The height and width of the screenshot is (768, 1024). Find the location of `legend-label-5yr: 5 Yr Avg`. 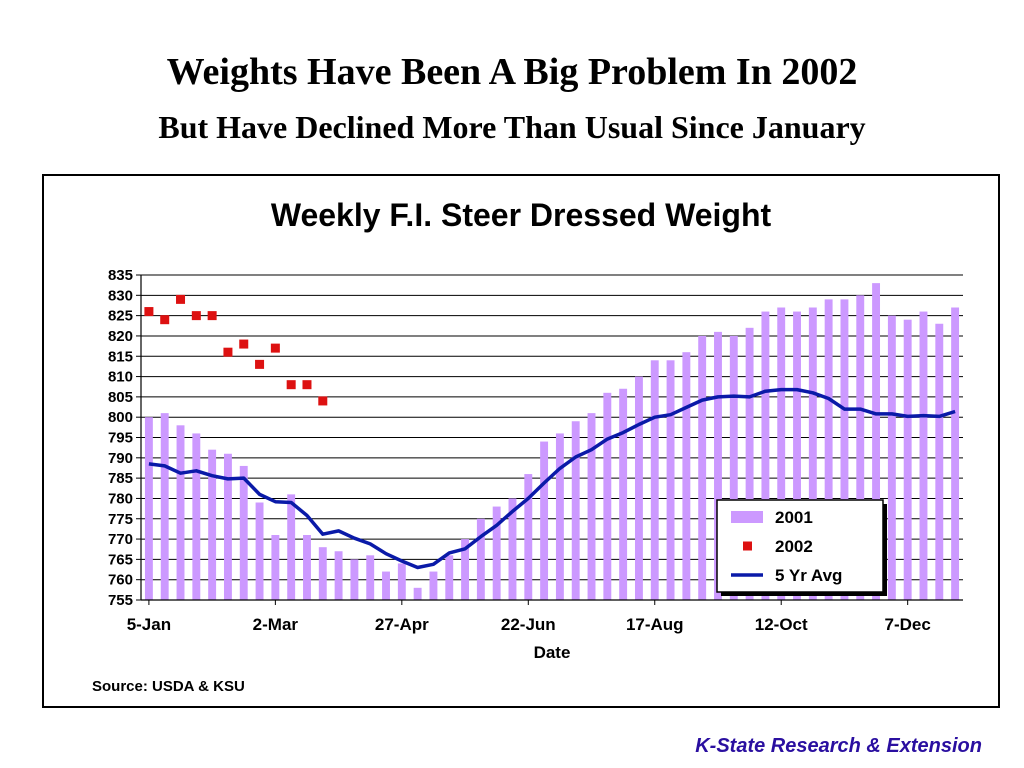

legend-label-5yr: 5 Yr Avg is located at coordinates (808, 575).